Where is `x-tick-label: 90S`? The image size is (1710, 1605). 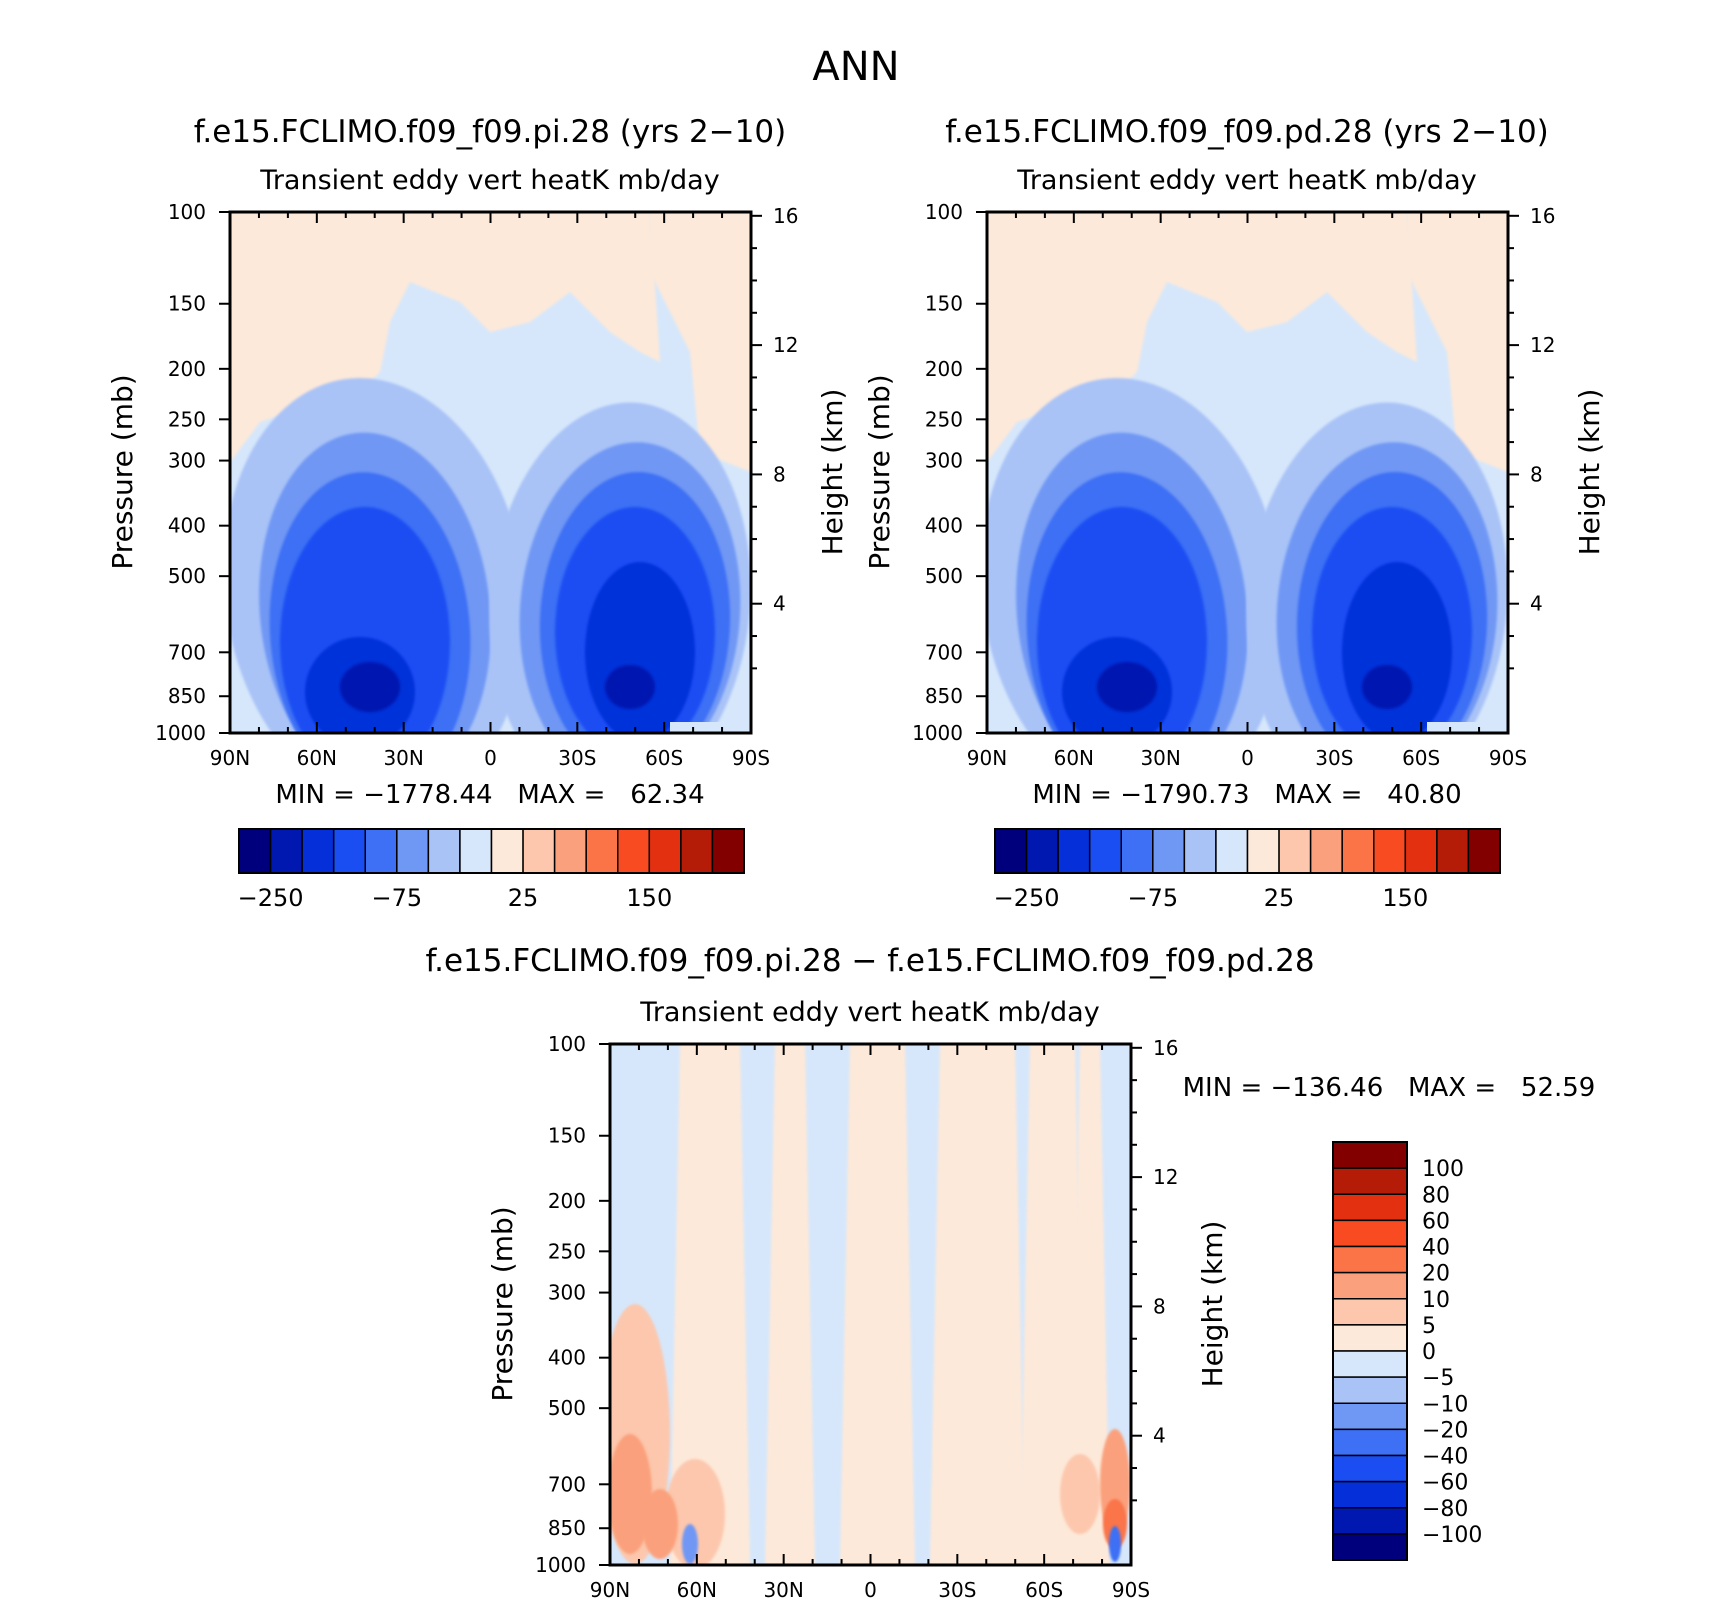
x-tick-label: 90S is located at coordinates (751, 758).